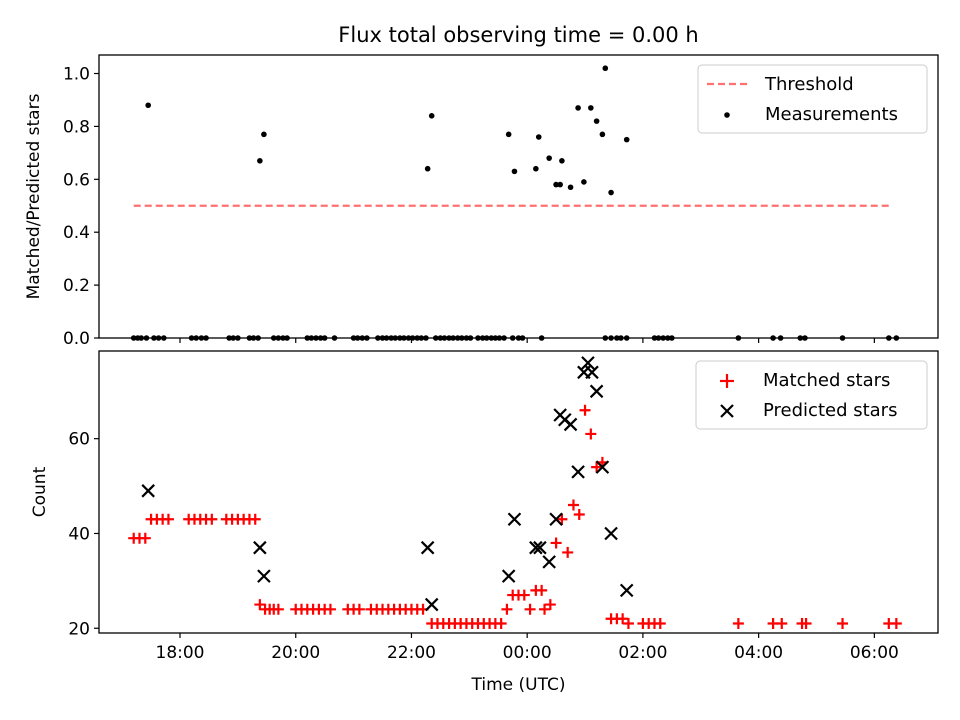 The image size is (960, 720). Describe the element at coordinates (830, 410) in the screenshot. I see `predicted-legend-label: Predicted stars` at that location.